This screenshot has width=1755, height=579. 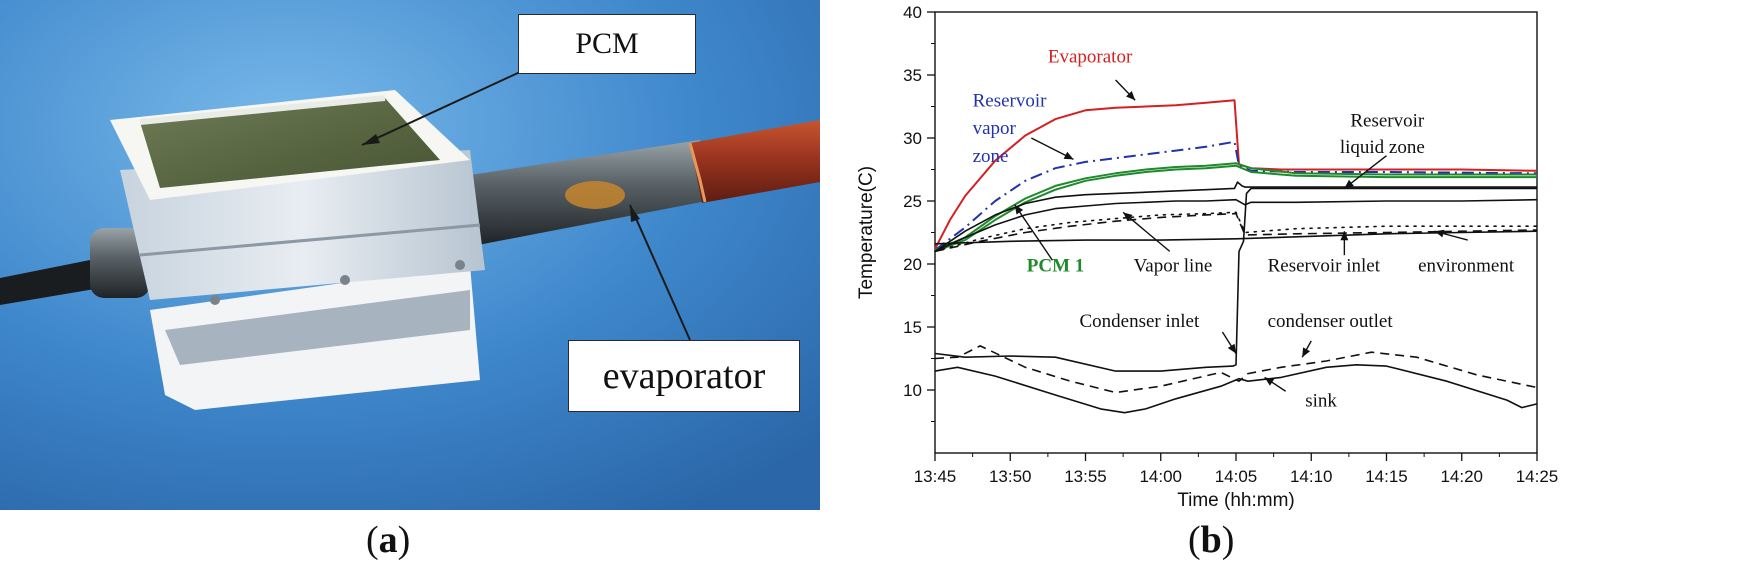 What do you see at coordinates (120, 263) in the screenshot?
I see `left-fitting` at bounding box center [120, 263].